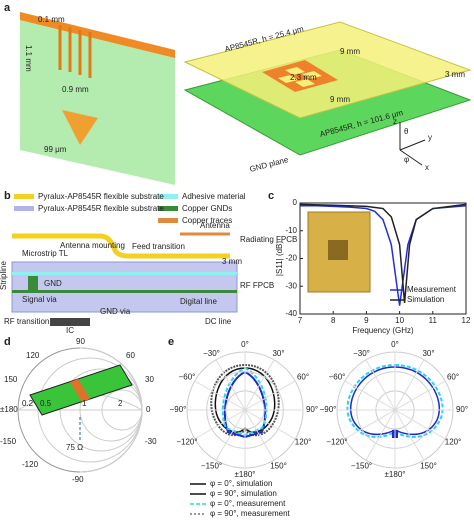 Image resolution: width=474 pixels, height=524 pixels. I want to click on y-axis-label: |S11| (dB), so click(279, 258).